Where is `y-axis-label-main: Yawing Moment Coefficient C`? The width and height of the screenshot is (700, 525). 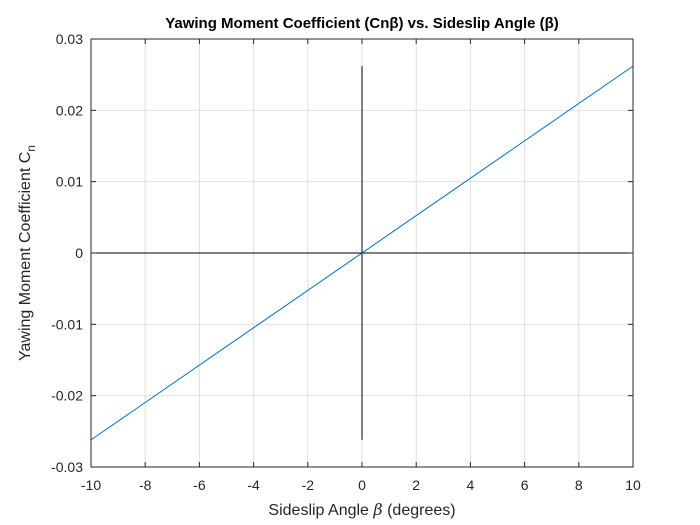
y-axis-label-main: Yawing Moment Coefficient C is located at coordinates (25, 256).